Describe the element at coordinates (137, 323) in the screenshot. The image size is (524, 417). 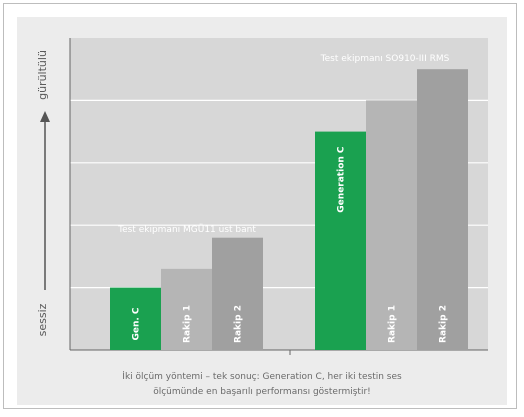
I see `bar-label: Gen. C` at that location.